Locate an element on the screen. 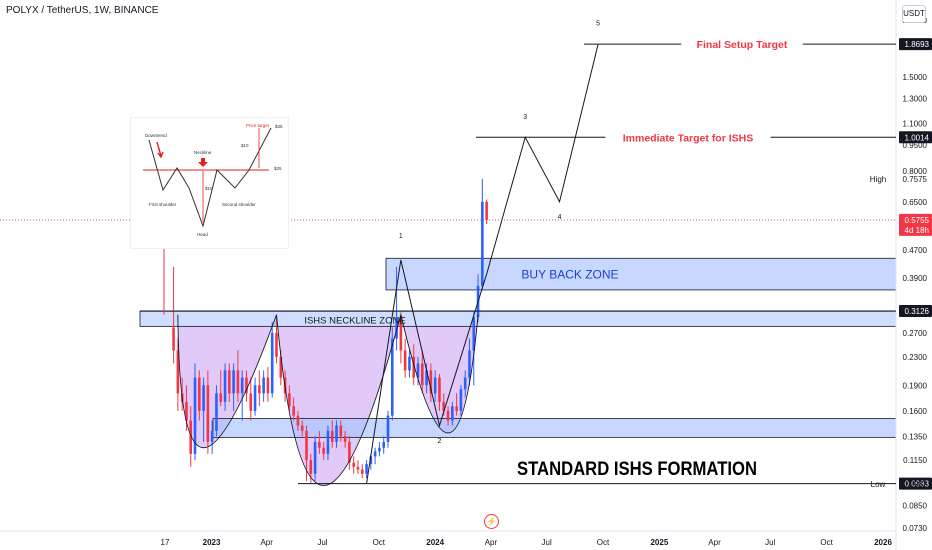  wave-label: 2 is located at coordinates (440, 441).